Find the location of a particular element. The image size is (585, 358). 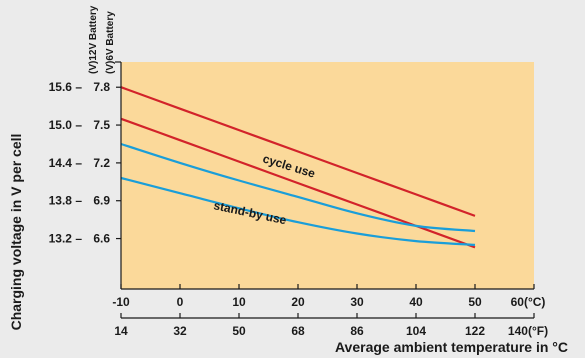

y-tick-label-12v: 13.8 – is located at coordinates (66, 201).